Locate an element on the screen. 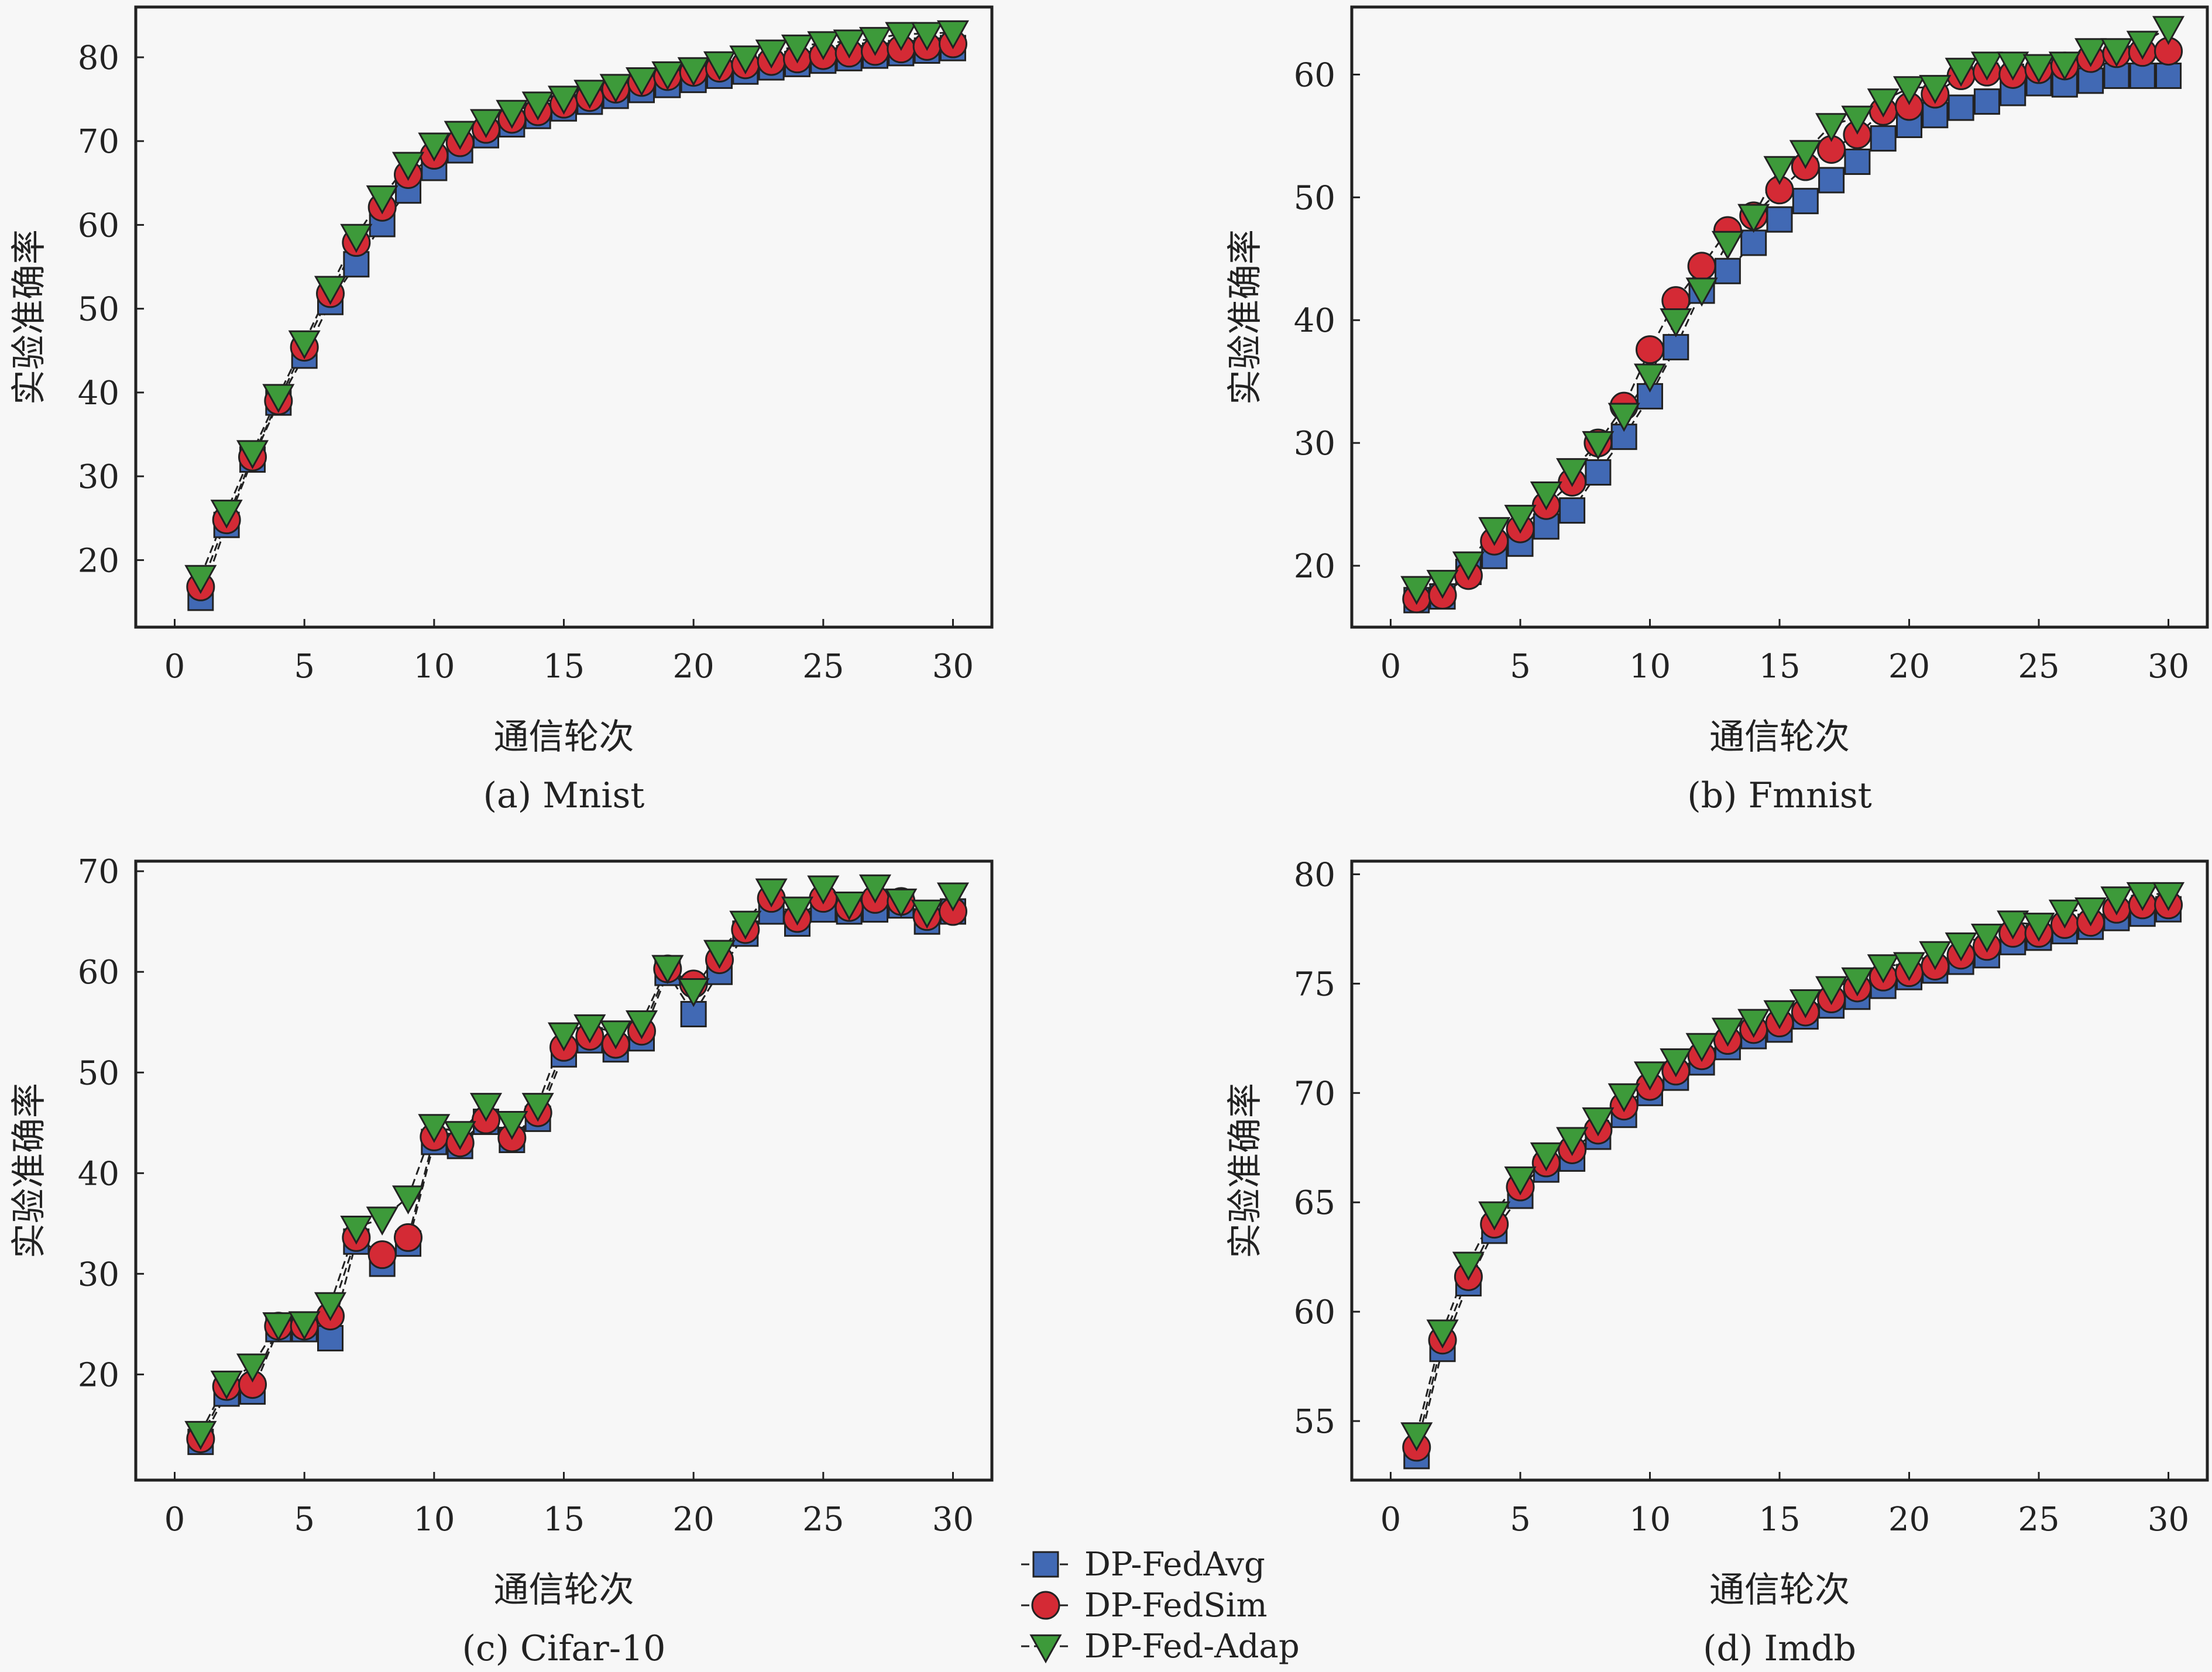 This screenshot has height=1672, width=2212. plot-frame is located at coordinates (564, 1170).